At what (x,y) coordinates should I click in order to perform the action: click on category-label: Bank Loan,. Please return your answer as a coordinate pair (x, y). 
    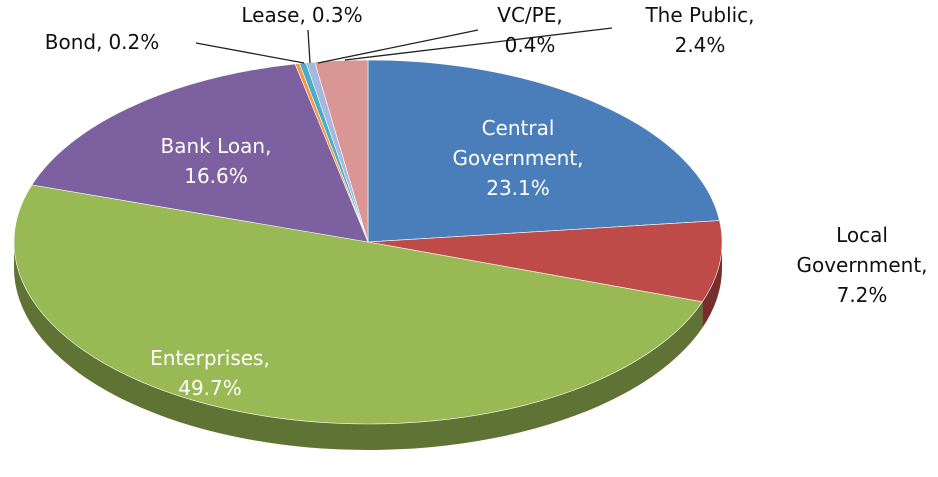
    Looking at the image, I should click on (216, 146).